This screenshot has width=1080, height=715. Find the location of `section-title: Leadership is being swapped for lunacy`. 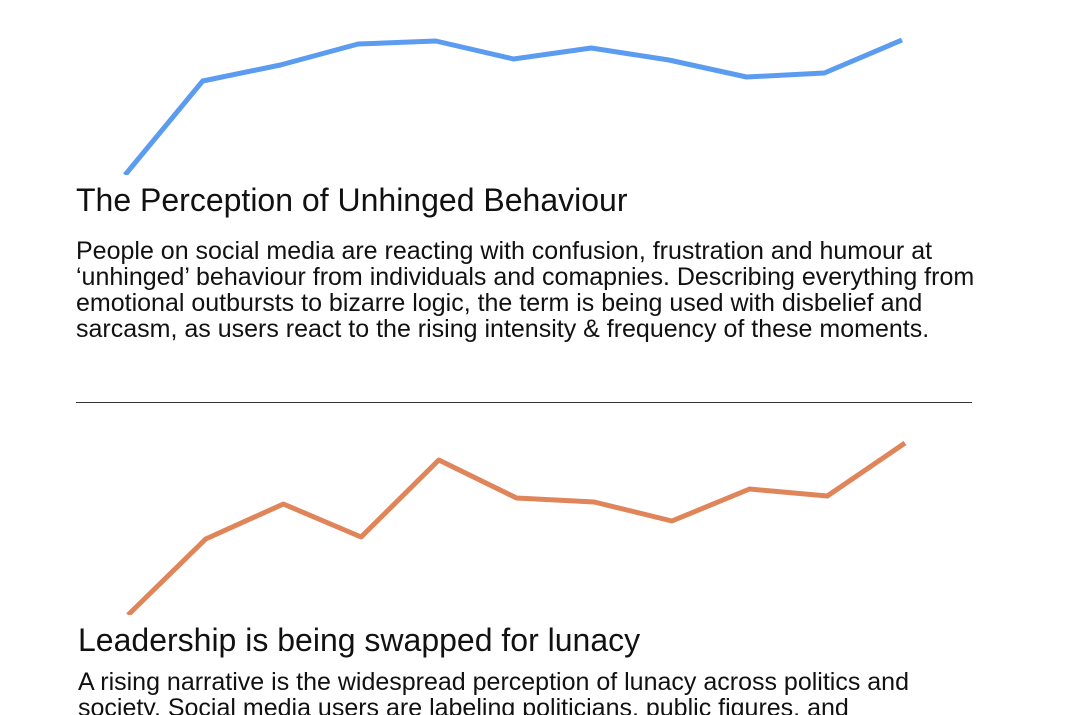

section-title: Leadership is being swapped for lunacy is located at coordinates (359, 640).